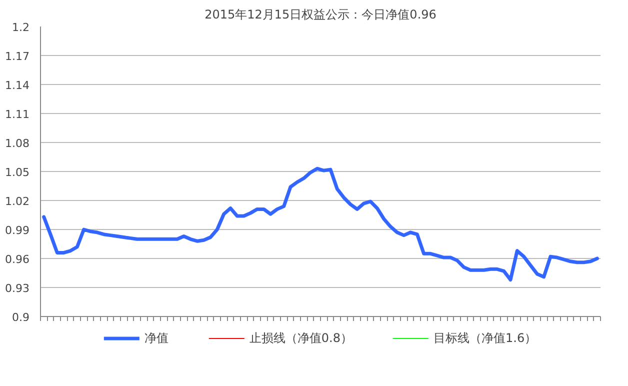  Describe the element at coordinates (17, 56) in the screenshot. I see `y-tick-label: 1.17` at that location.